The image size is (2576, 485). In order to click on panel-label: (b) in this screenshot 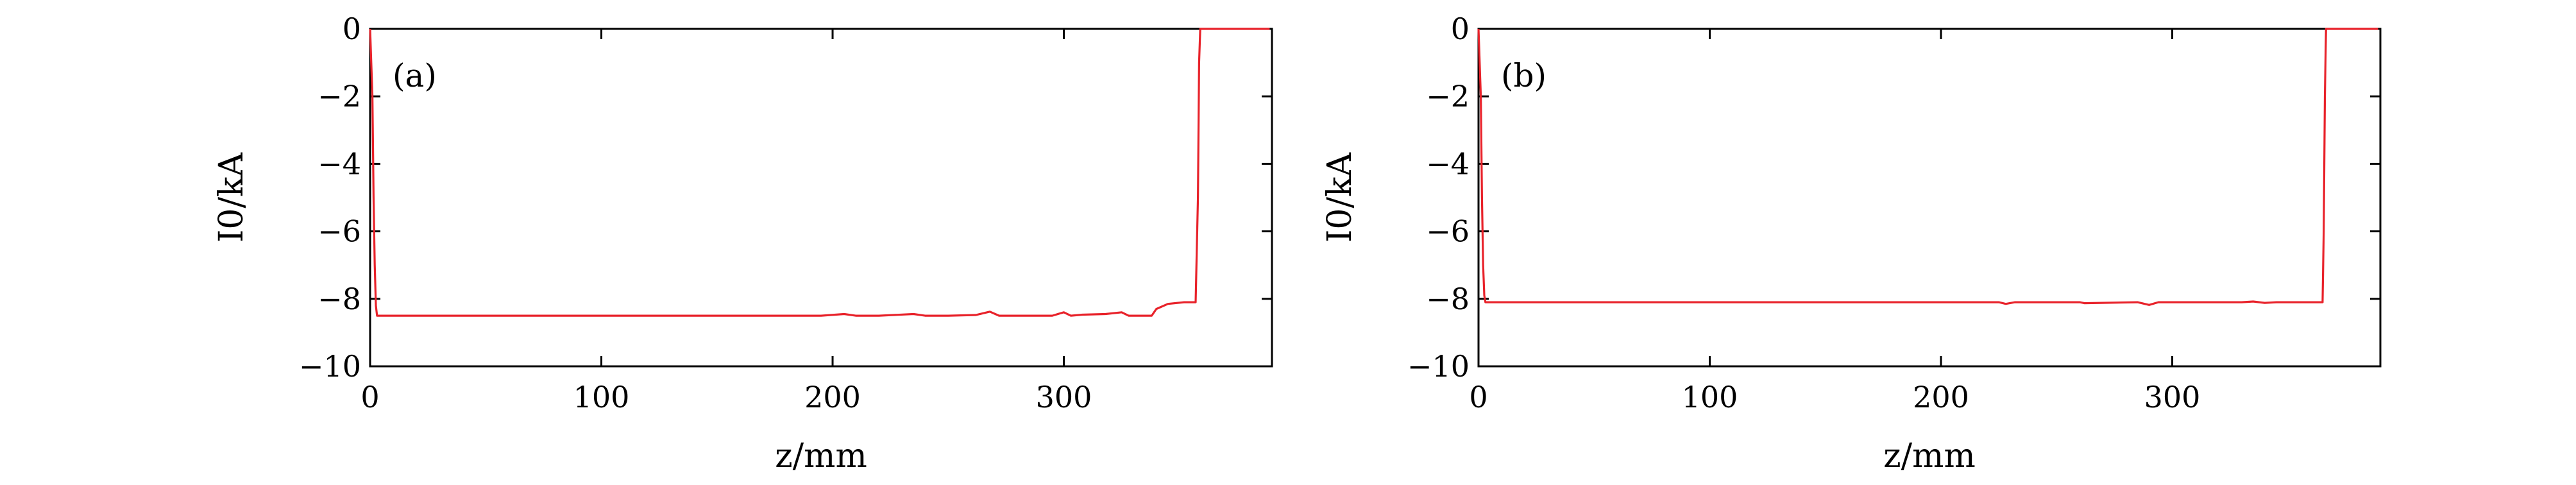, I will do `click(1523, 75)`.